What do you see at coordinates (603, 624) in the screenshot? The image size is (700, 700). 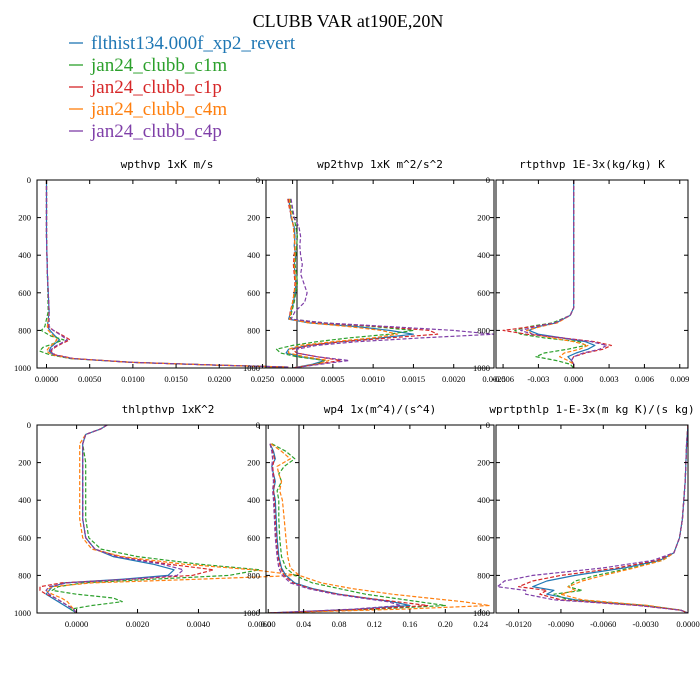 I see `x-tick-label: -0.0060` at bounding box center [603, 624].